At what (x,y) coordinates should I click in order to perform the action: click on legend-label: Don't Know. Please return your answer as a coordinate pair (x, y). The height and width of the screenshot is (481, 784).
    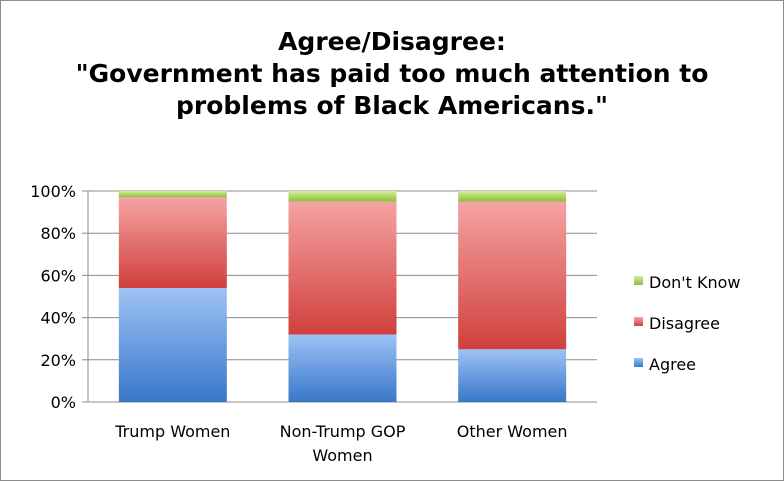
    Looking at the image, I should click on (695, 282).